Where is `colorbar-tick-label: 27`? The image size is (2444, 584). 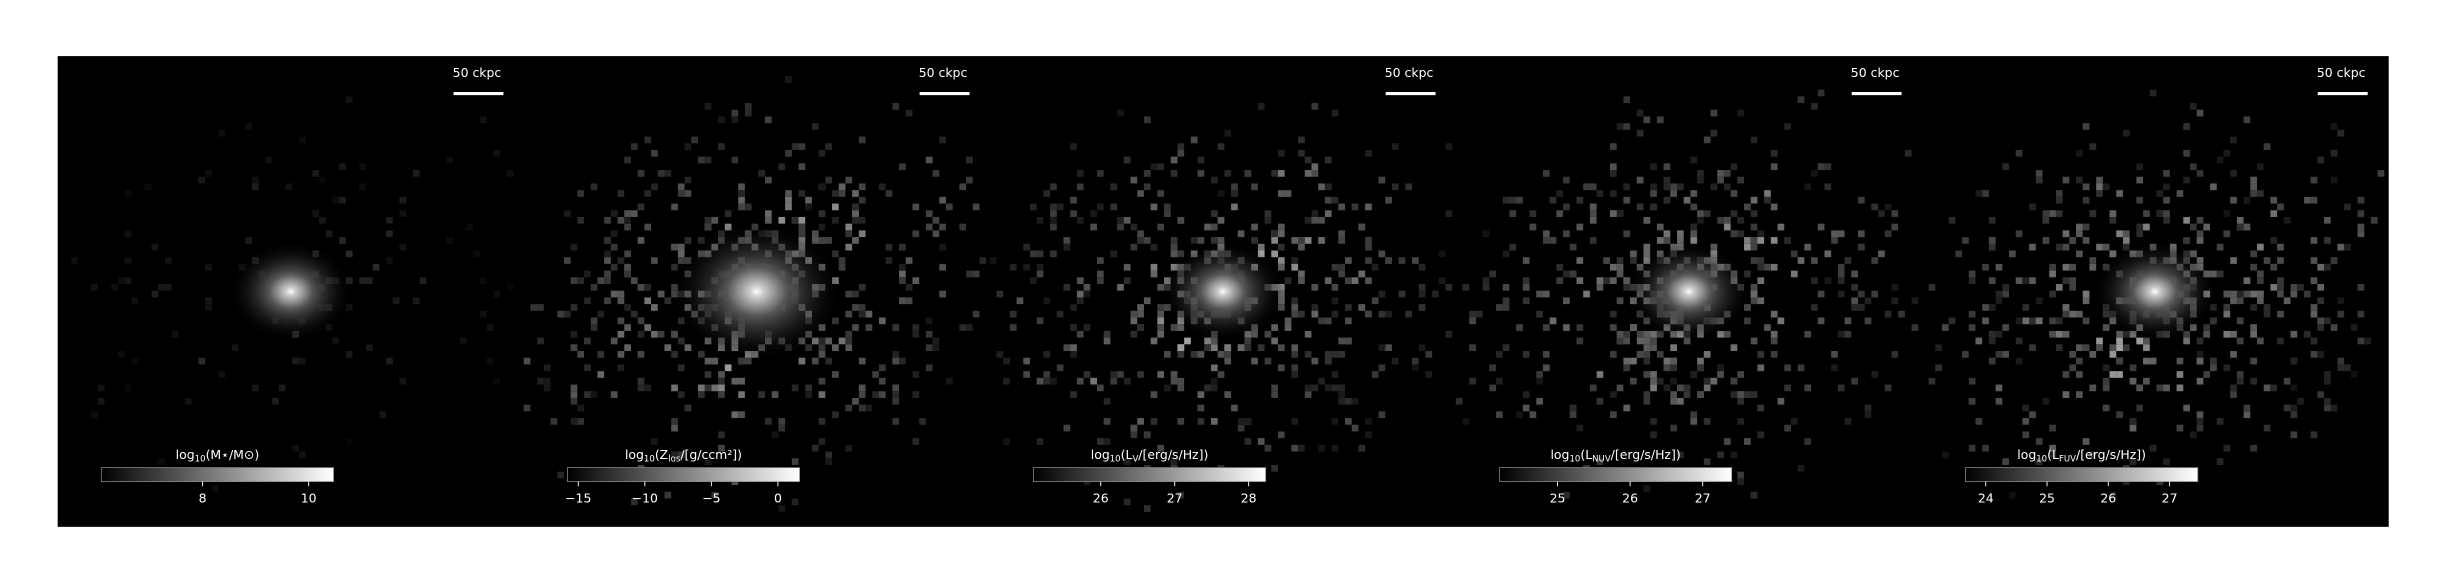
colorbar-tick-label: 27 is located at coordinates (1703, 497).